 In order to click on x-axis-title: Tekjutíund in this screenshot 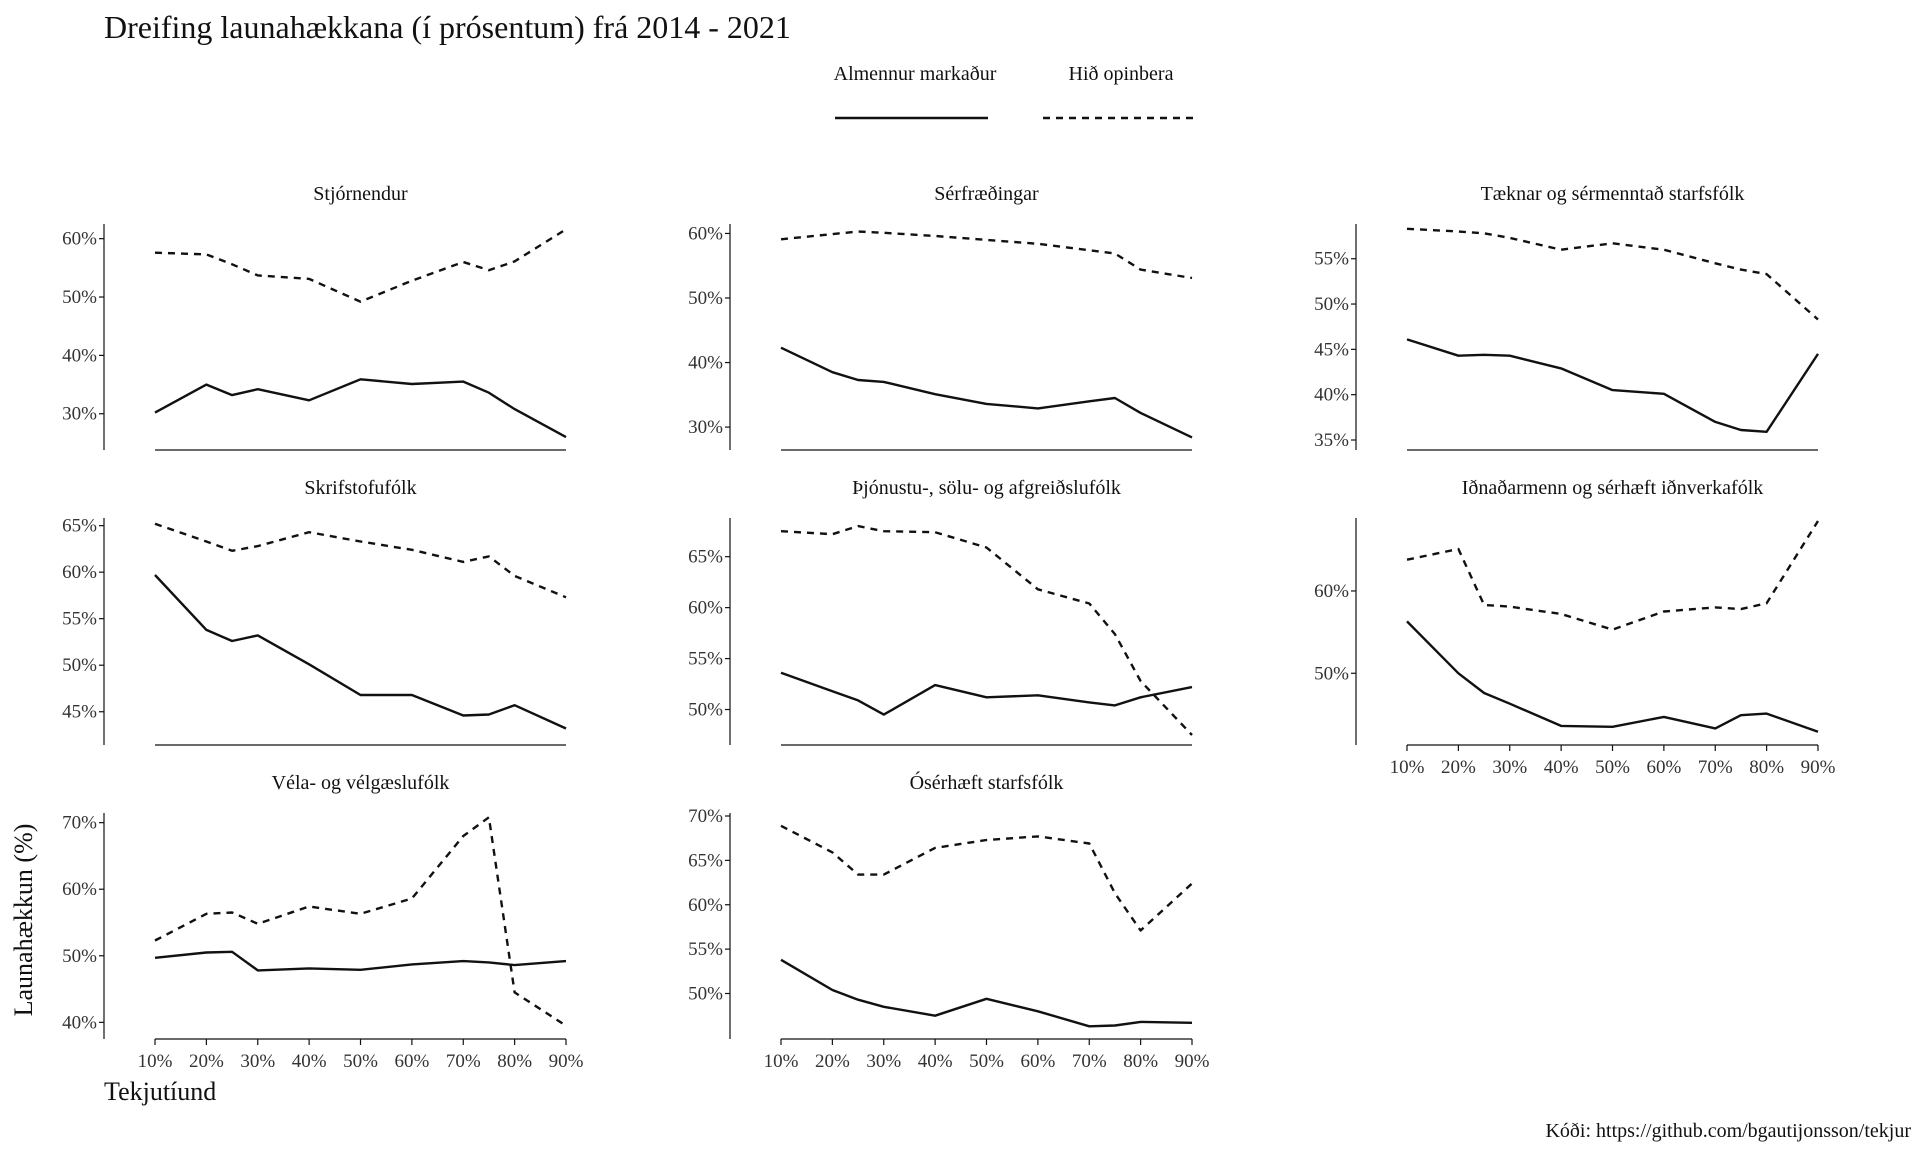, I will do `click(160, 1091)`.